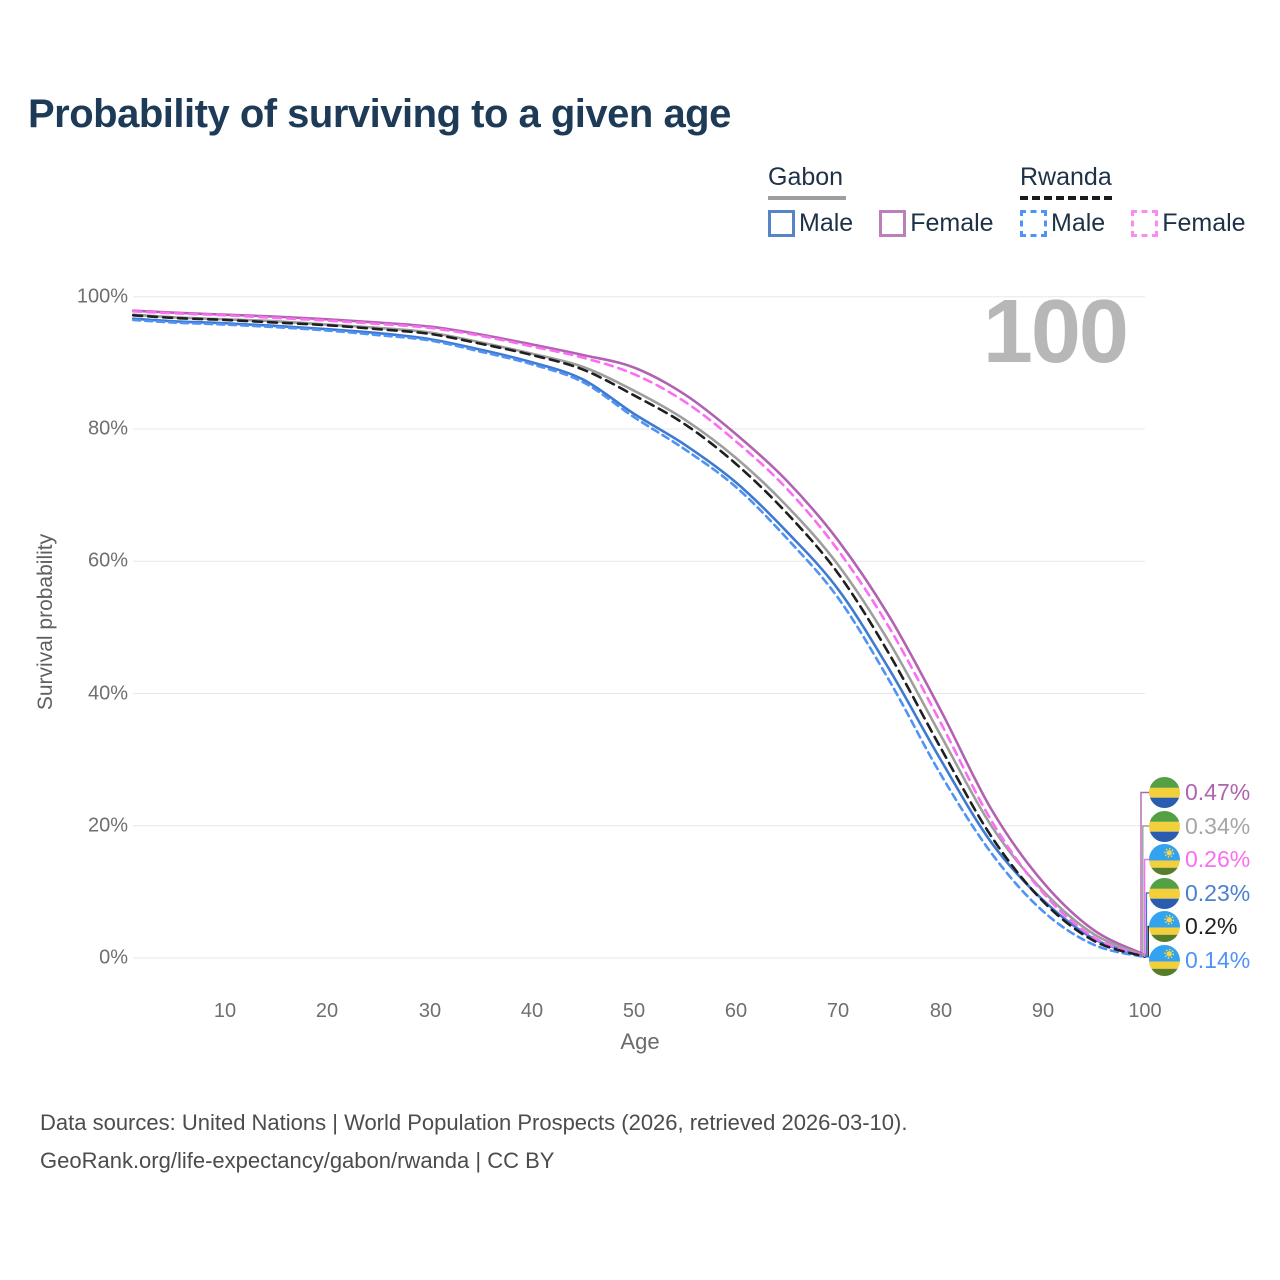  Describe the element at coordinates (1145, 1011) in the screenshot. I see `x-tick-100: 100` at that location.